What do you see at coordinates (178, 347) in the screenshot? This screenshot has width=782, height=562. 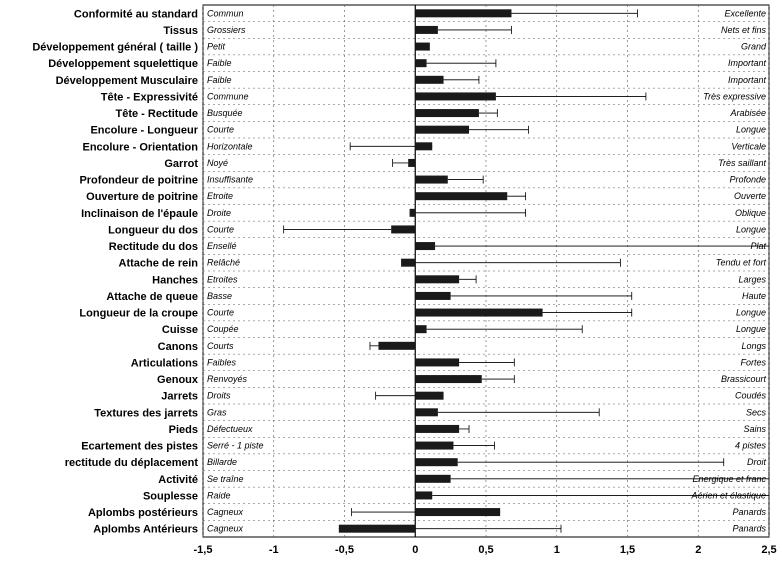 I see `trait-label: Canons` at bounding box center [178, 347].